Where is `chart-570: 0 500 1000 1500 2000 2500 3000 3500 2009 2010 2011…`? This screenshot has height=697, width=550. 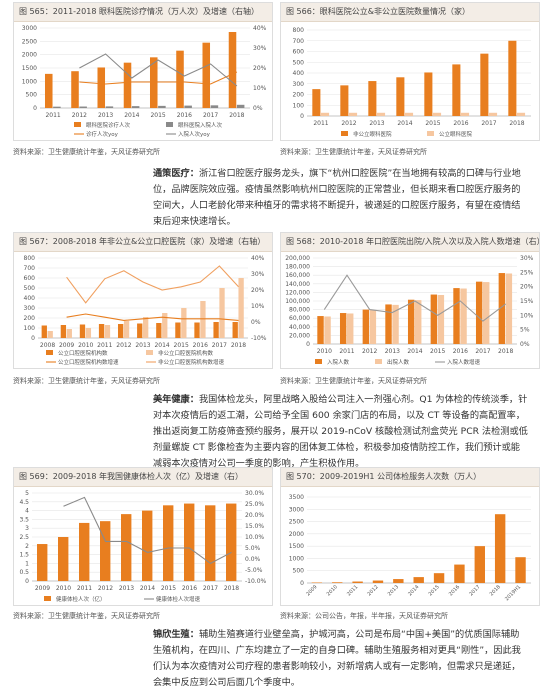
chart-570: 0 500 1000 1500 2000 2500 3000 3500 2009 2010 2011… is located at coordinates (410, 546).